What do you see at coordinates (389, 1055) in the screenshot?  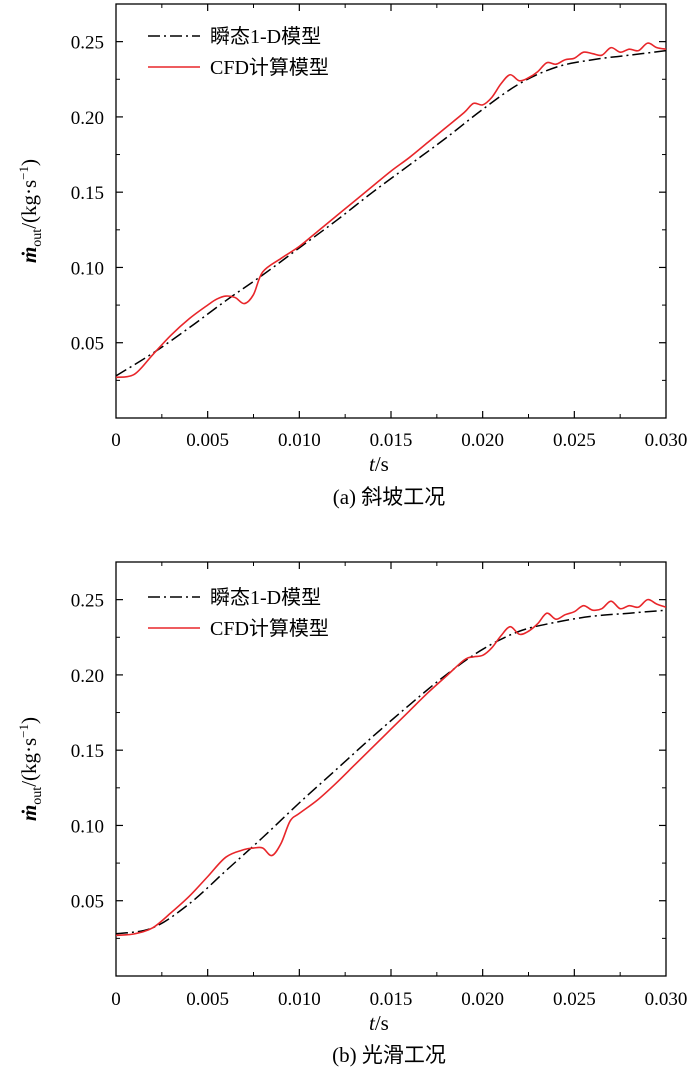 I see `chart-caption: (b) 光滑工况` at bounding box center [389, 1055].